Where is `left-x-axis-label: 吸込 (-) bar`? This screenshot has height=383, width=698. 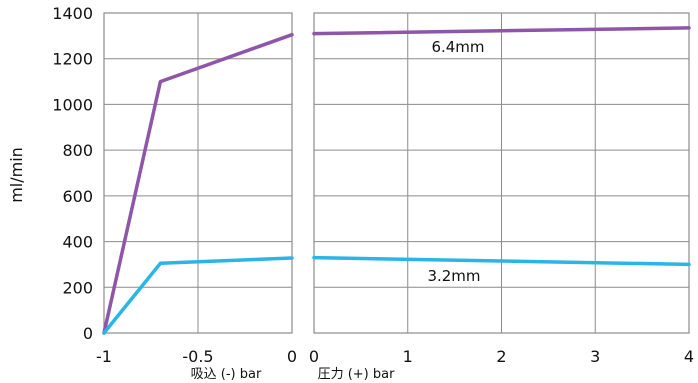
left-x-axis-label: 吸込 (-) bar is located at coordinates (226, 374).